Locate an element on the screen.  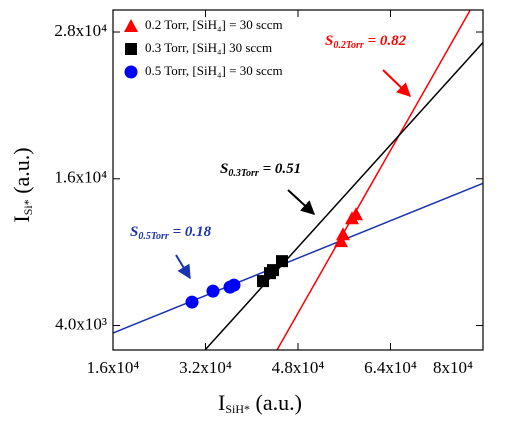
annotation: S0.5Torr = 0.18 is located at coordinates (171, 233).